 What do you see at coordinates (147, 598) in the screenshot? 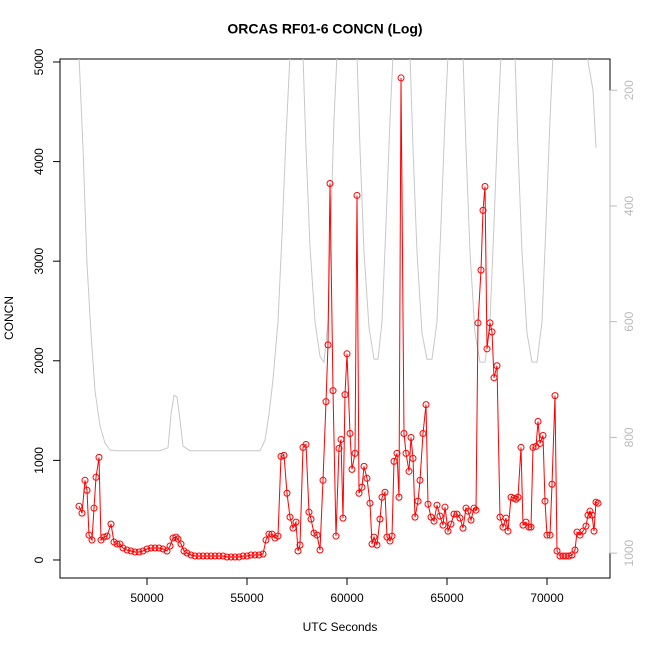
I see `x-tick-label: 50000` at bounding box center [147, 598].